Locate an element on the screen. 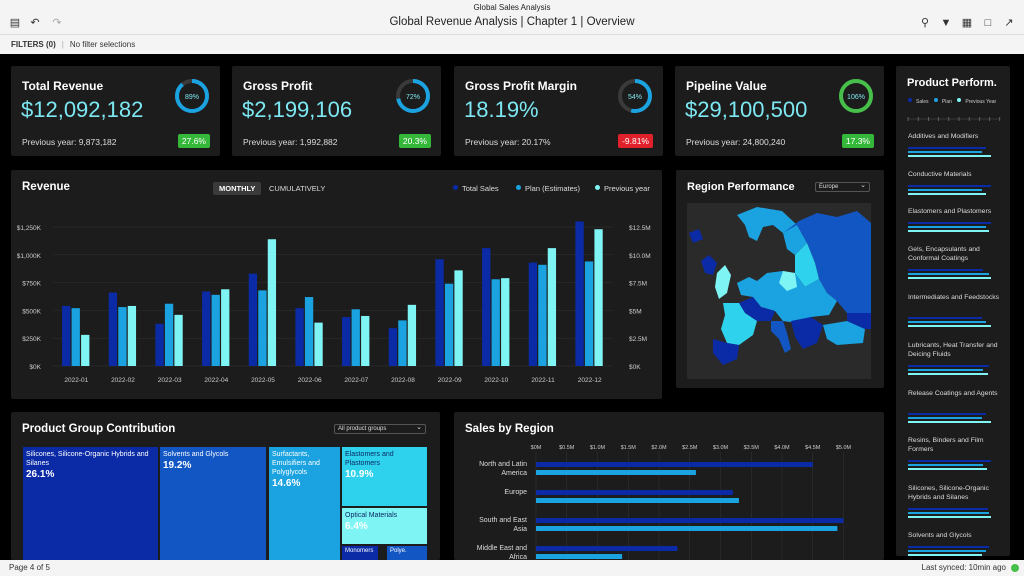  kpi-previous-year: Previous year: 9,873,182 is located at coordinates (69, 142).